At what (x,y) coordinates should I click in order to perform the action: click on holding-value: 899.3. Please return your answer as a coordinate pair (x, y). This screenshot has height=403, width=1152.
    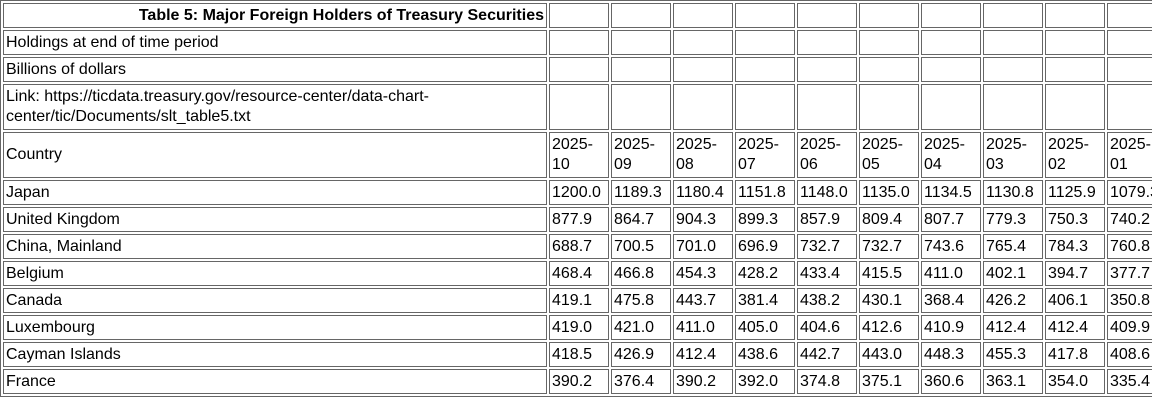
    Looking at the image, I should click on (765, 219).